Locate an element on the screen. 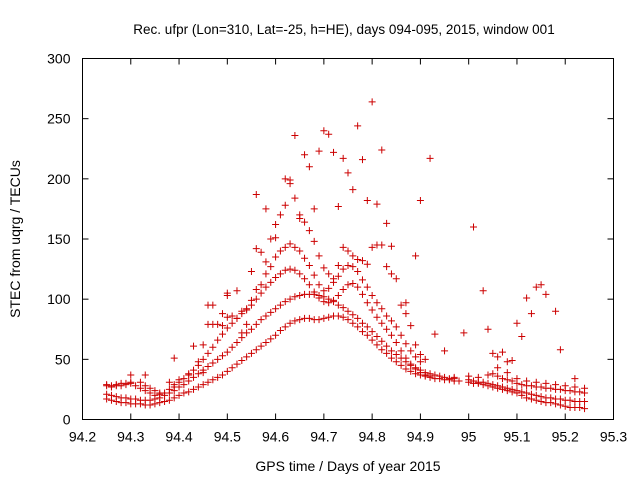  x-tick-label: 95 is located at coordinates (469, 437).